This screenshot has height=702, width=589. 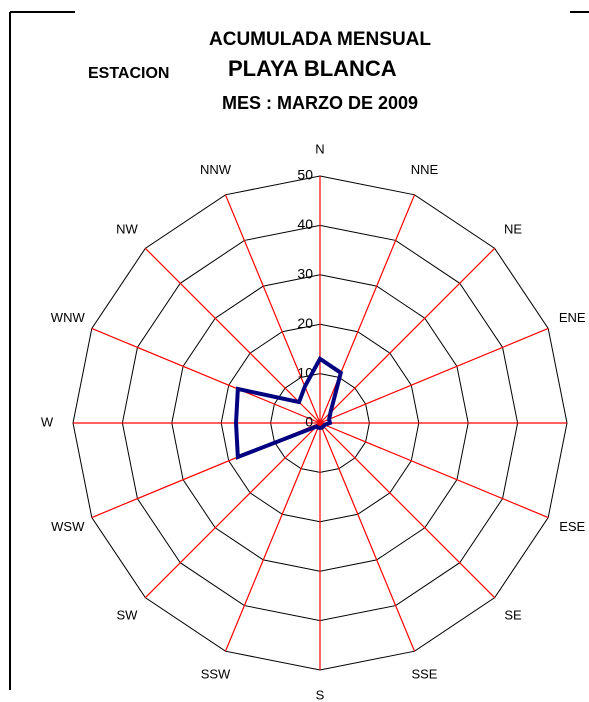 I want to click on category-label: SW, so click(x=127, y=614).